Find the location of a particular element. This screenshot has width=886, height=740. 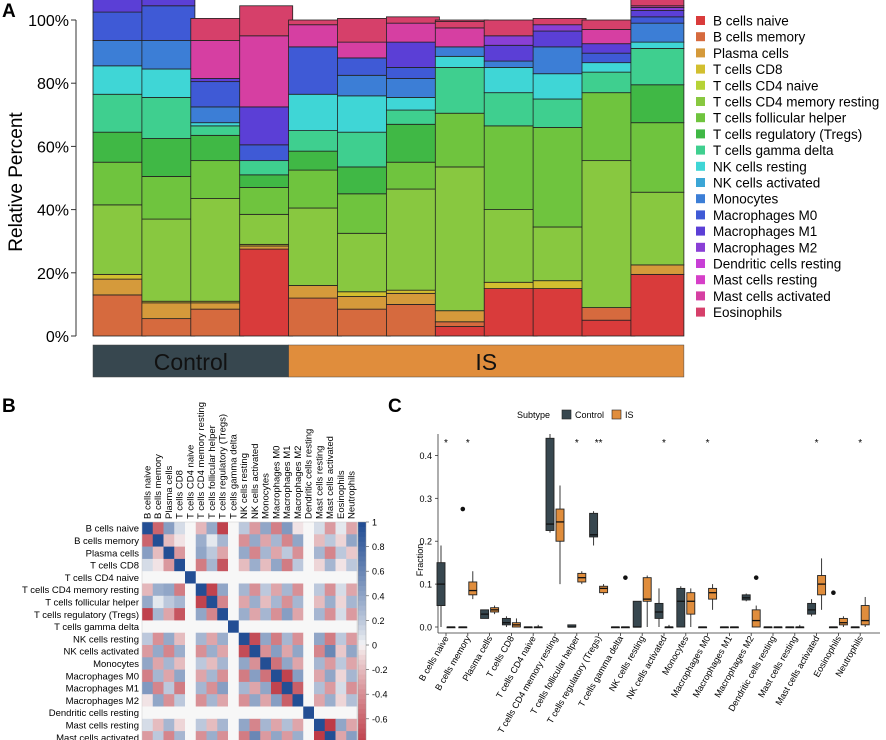

y-axis-title: Relative Percent is located at coordinates (16, 182).